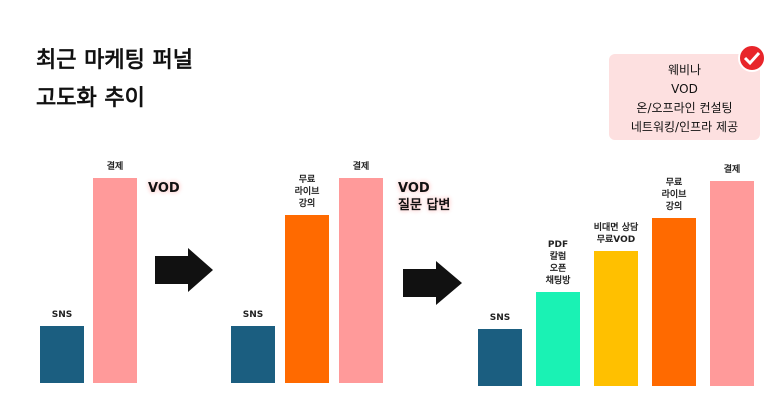 The width and height of the screenshot is (773, 417). I want to click on bar-label: 비대면 상담 무료VOD, so click(616, 233).